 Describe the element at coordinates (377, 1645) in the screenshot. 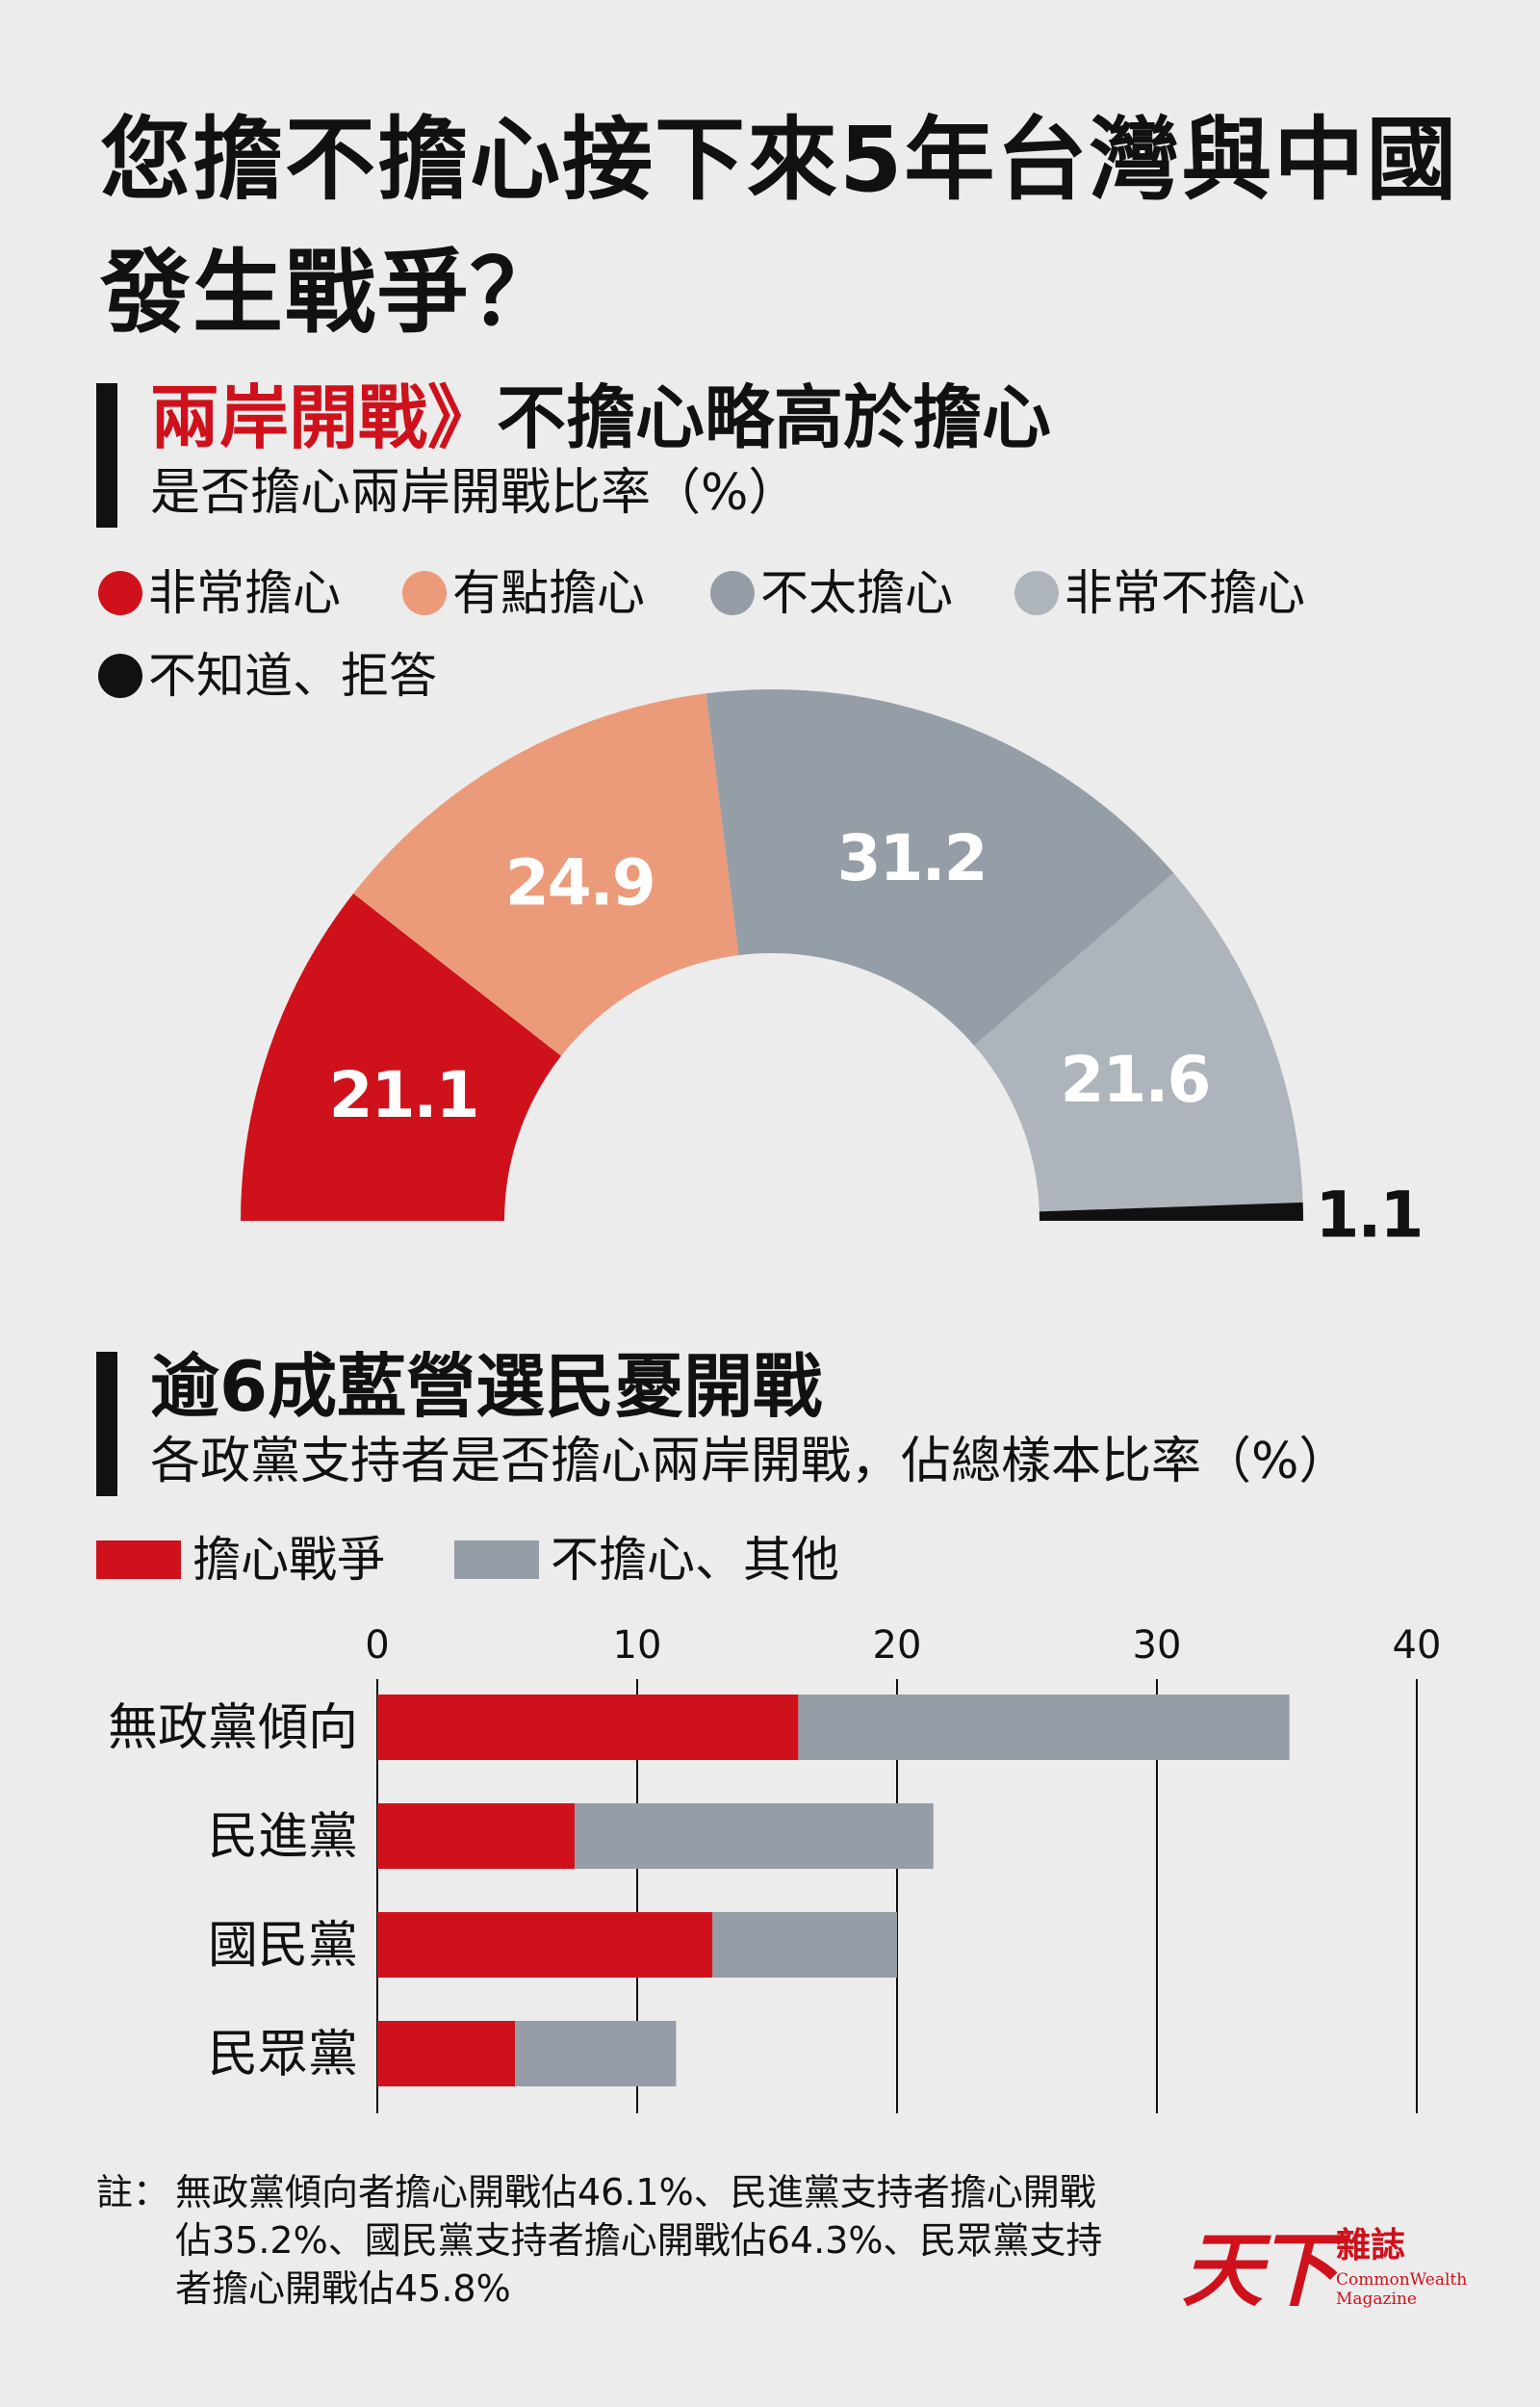

I see `x-tick-label: 0` at that location.